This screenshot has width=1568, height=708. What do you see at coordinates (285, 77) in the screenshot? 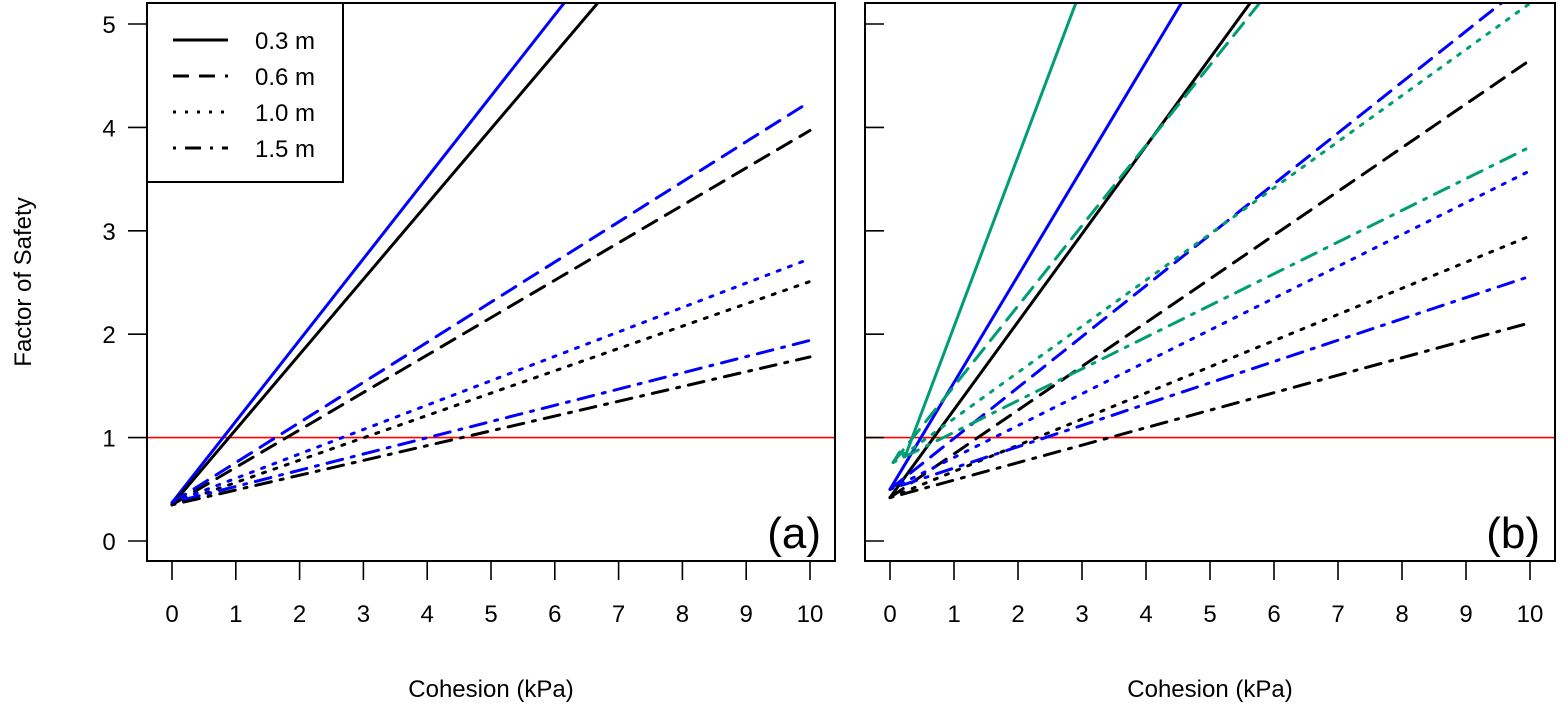
I see `legend-label: 0.6 m` at bounding box center [285, 77].